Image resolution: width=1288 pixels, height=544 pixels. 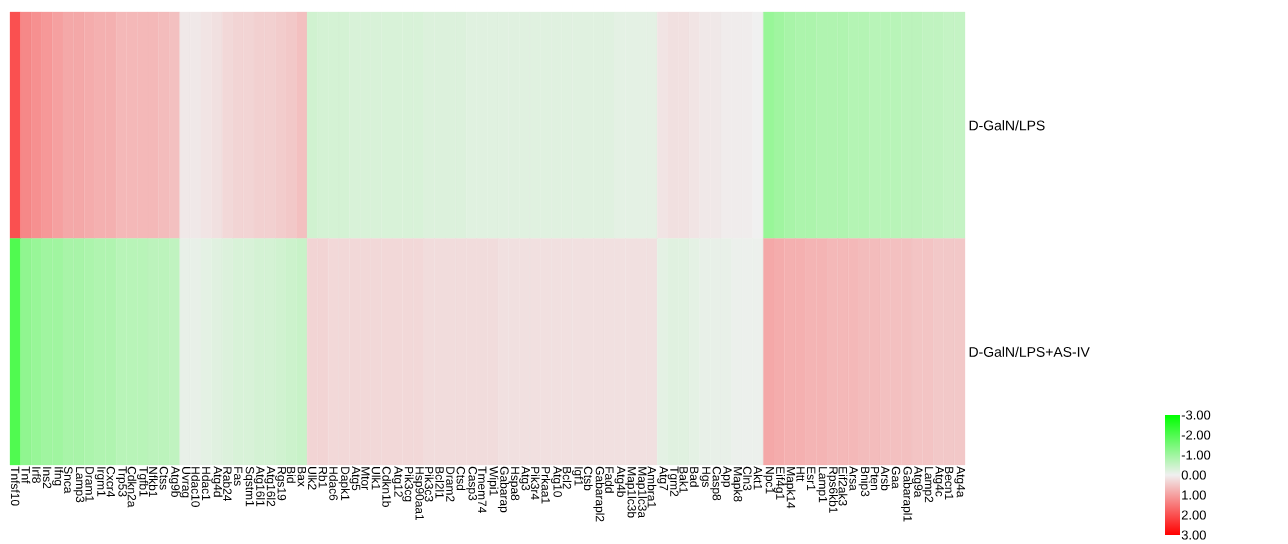 What do you see at coordinates (705, 477) in the screenshot?
I see `x-tick-label: Hgs` at bounding box center [705, 477].